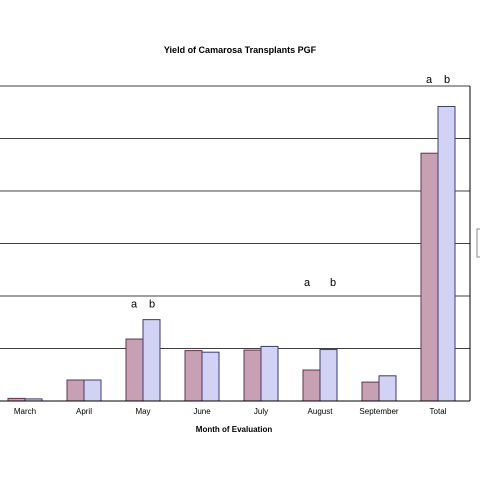 This screenshot has height=480, width=480. I want to click on annotation-may-b: b, so click(152, 305).